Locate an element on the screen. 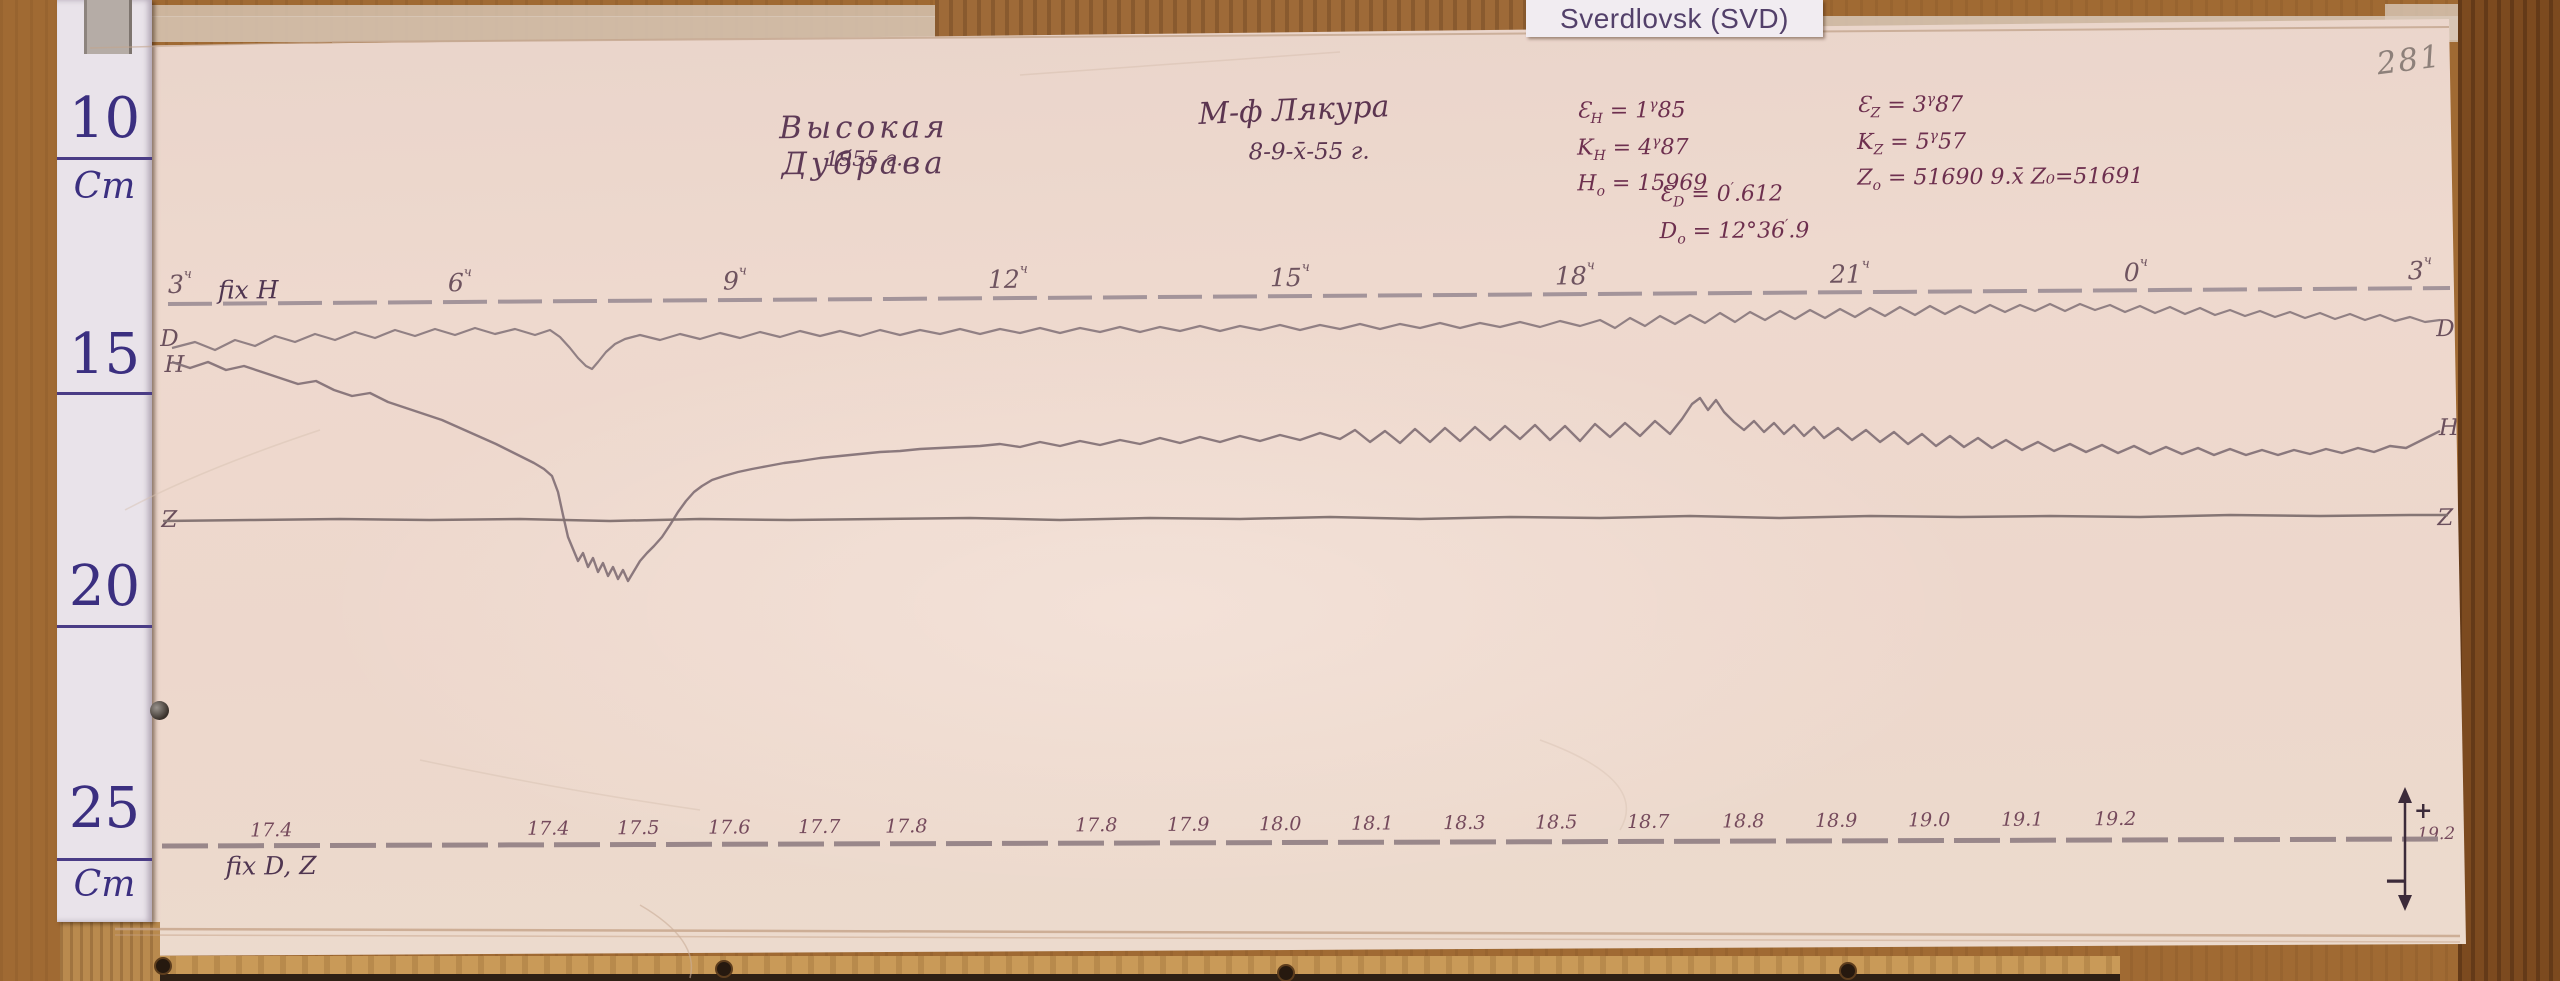 The width and height of the screenshot is (2560, 981). chart-year: 1955 г. is located at coordinates (864, 158).